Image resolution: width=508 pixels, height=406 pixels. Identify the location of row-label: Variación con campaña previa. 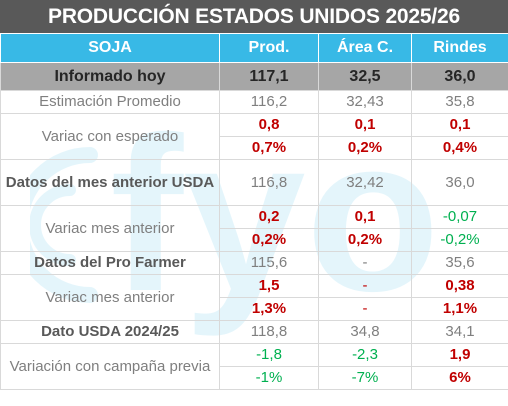
(110, 366).